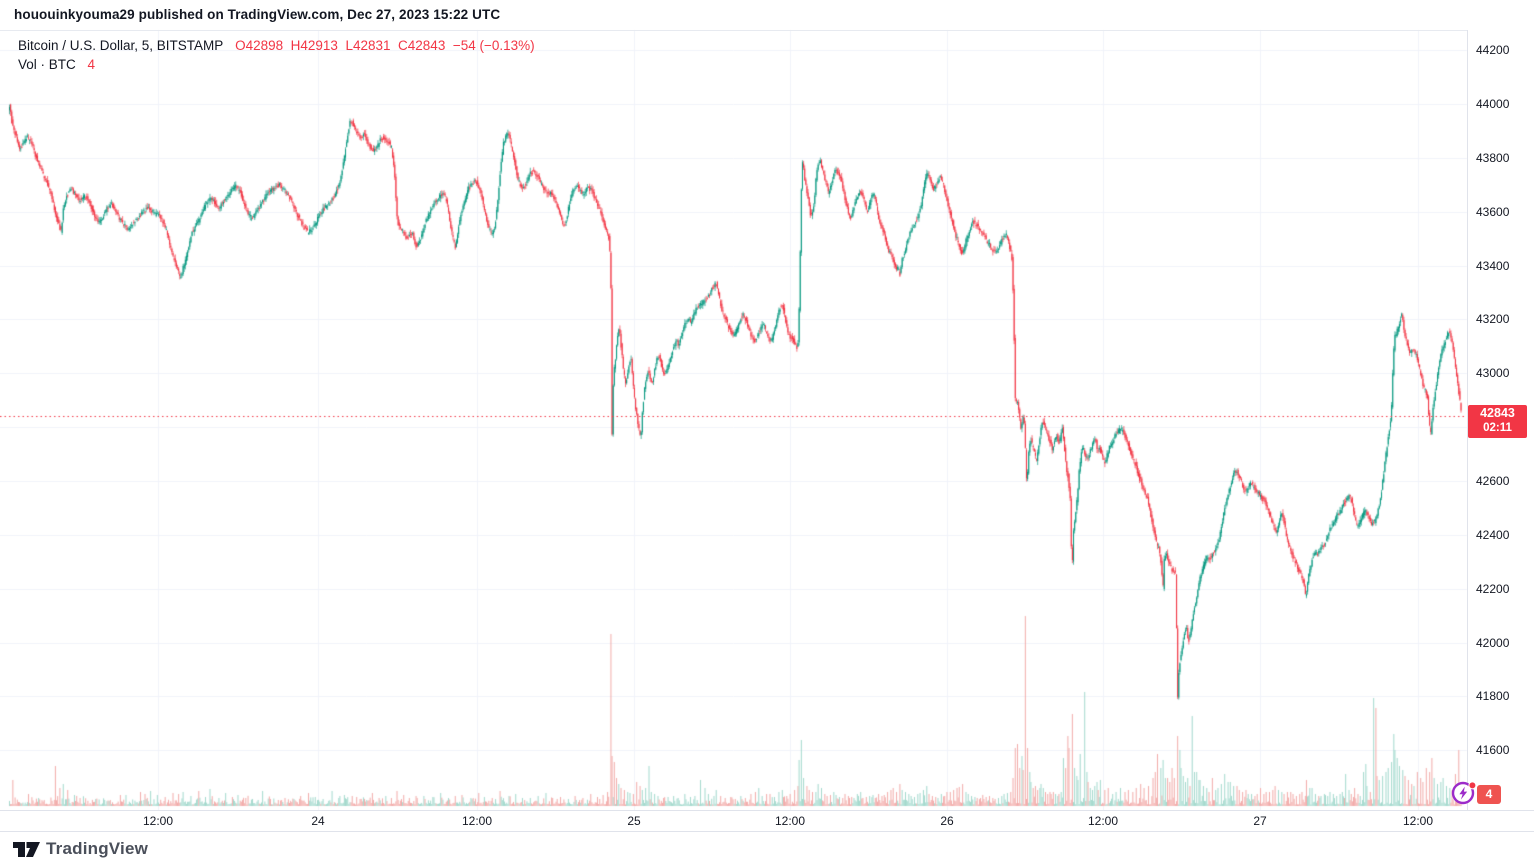 The image size is (1534, 868). I want to click on price-tick-label: 43200, so click(1493, 319).